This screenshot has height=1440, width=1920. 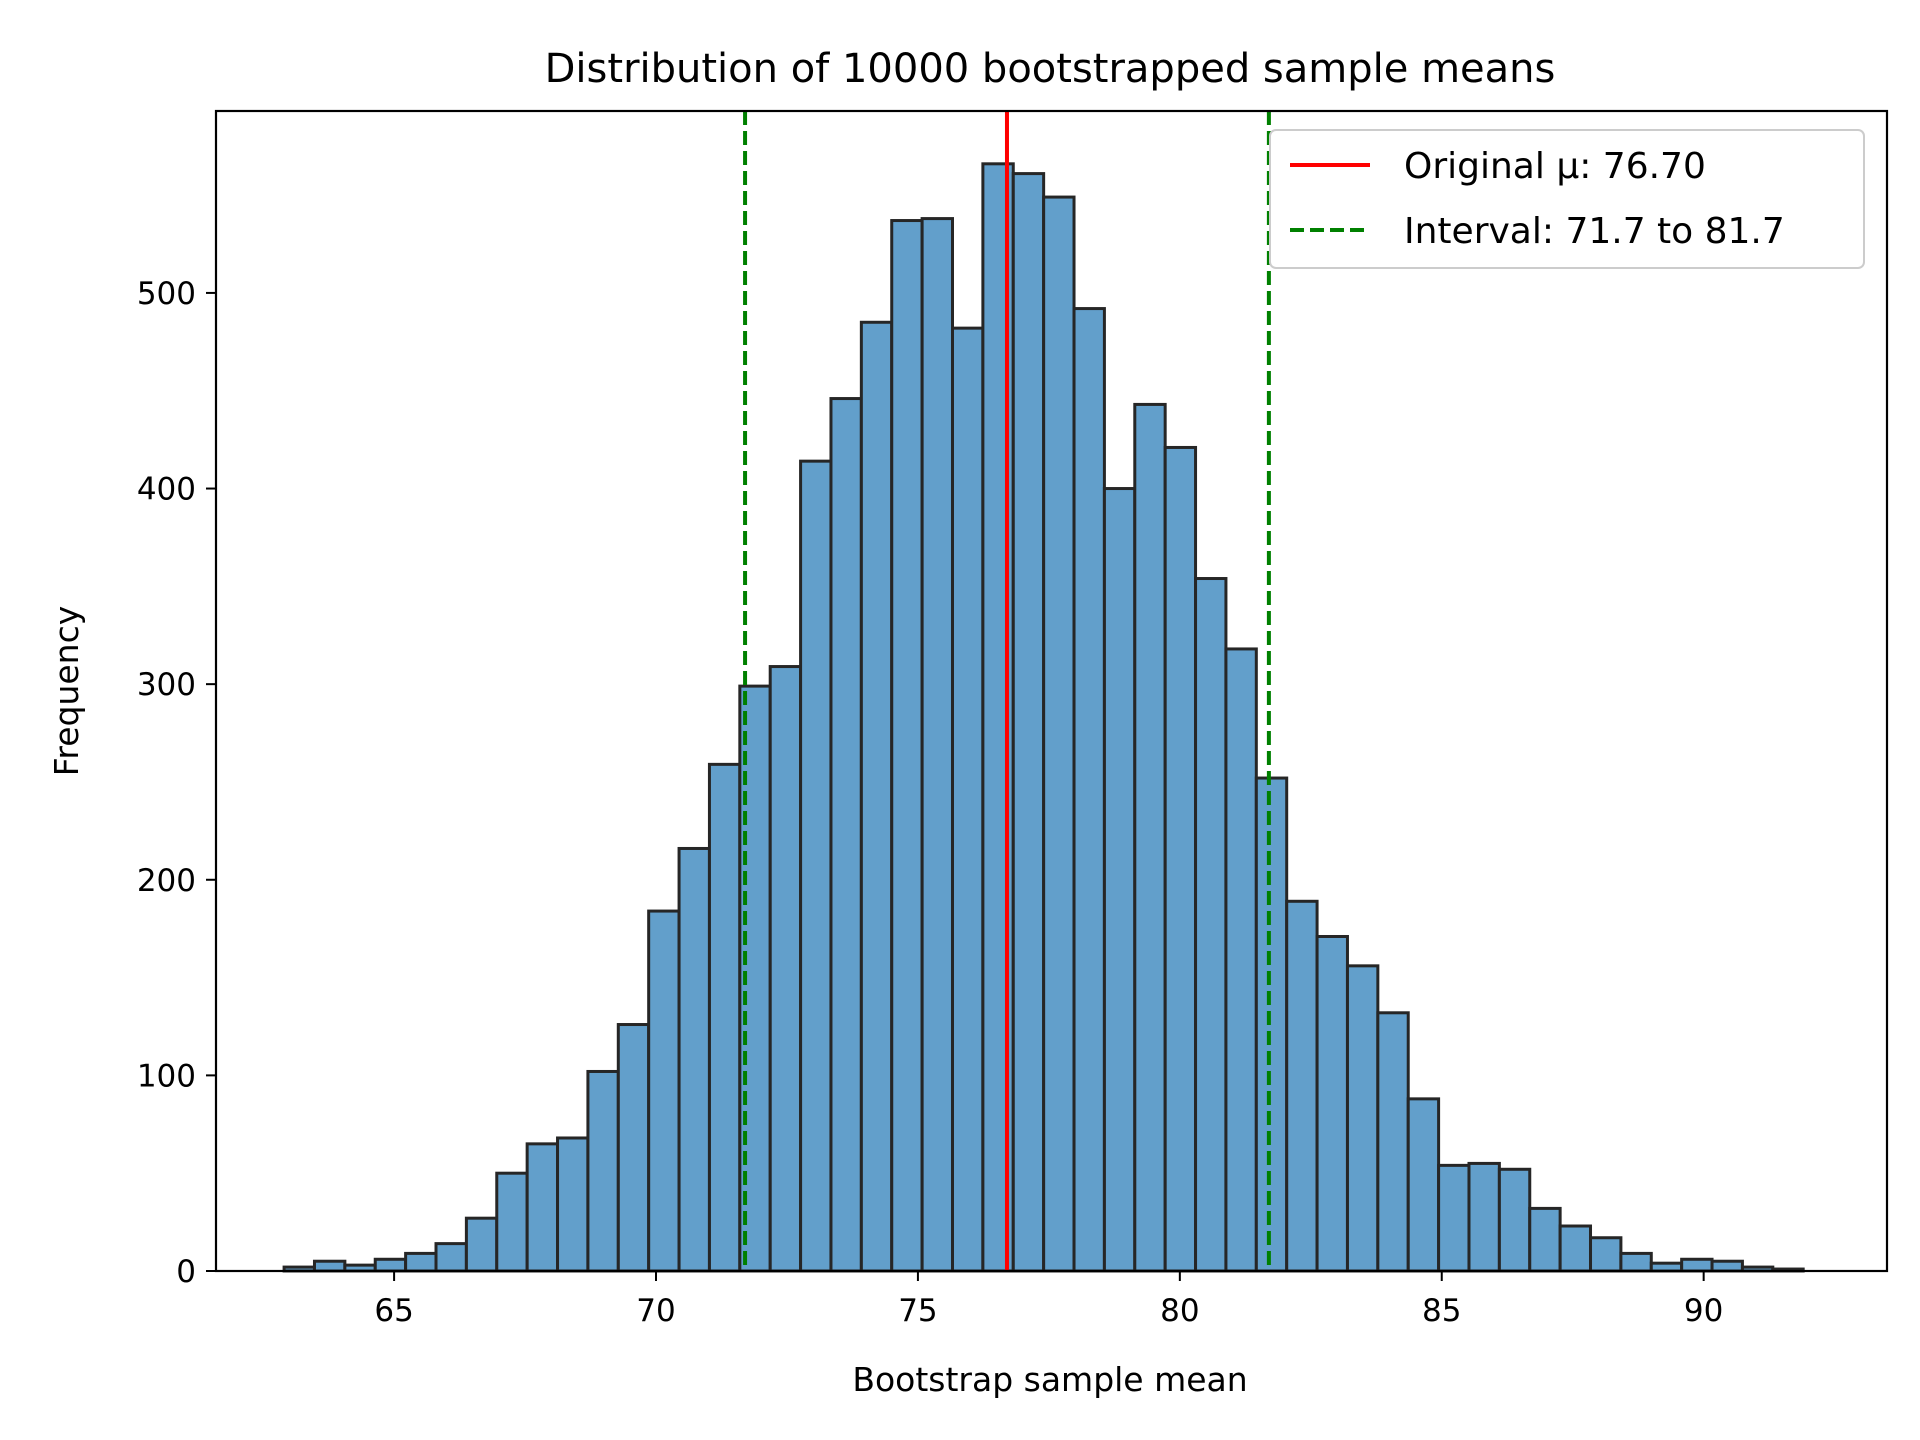 What do you see at coordinates (1555, 166) in the screenshot?
I see `legend-original-label: Original μ: 76.70` at bounding box center [1555, 166].